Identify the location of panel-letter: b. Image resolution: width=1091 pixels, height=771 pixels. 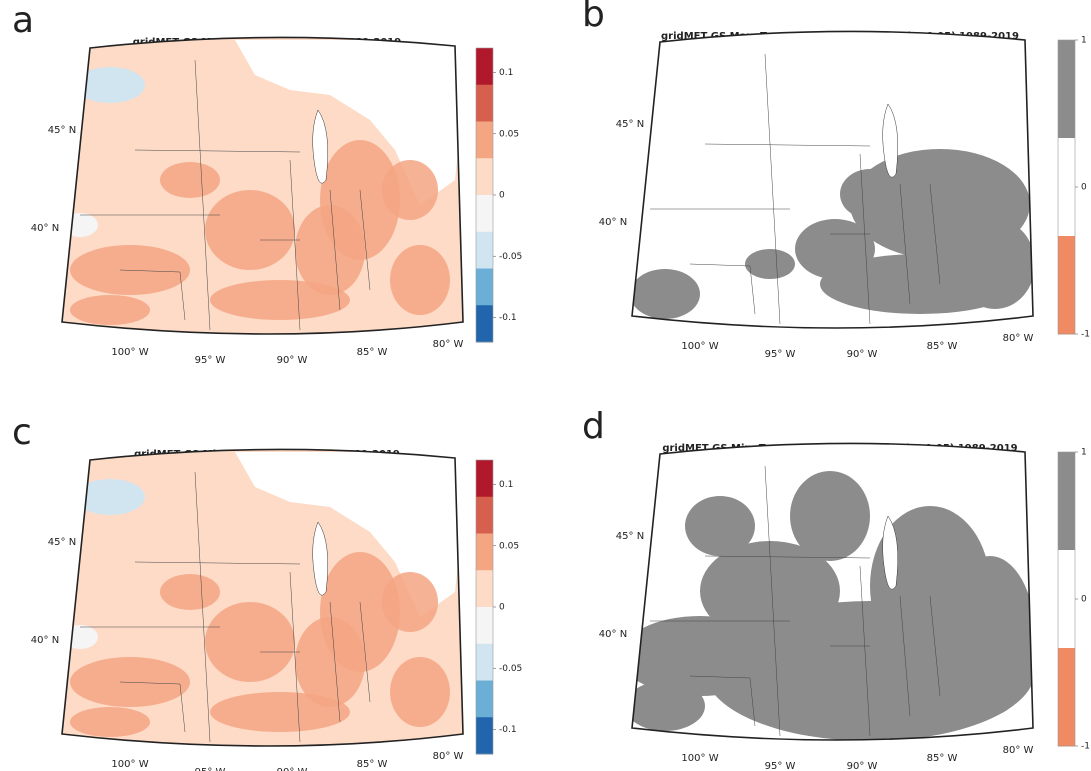
(593, 17).